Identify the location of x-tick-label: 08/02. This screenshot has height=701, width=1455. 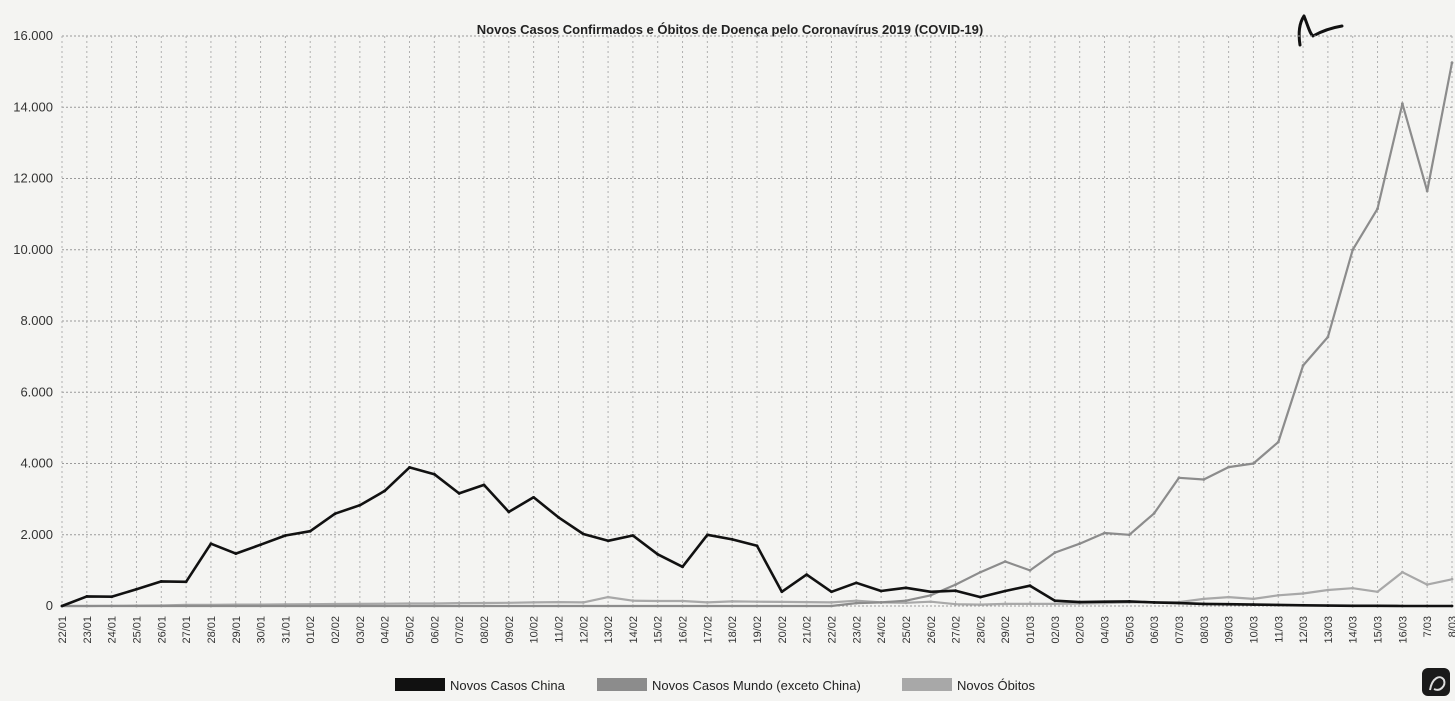
(485, 630).